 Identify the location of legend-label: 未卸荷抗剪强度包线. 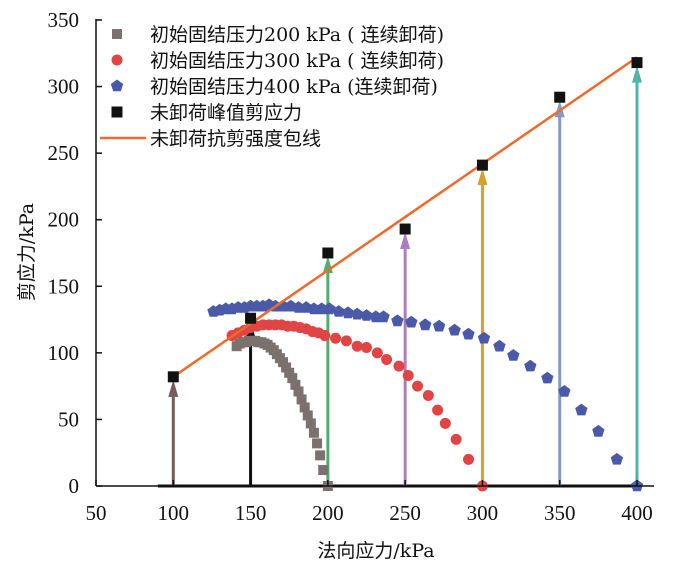
(235, 139).